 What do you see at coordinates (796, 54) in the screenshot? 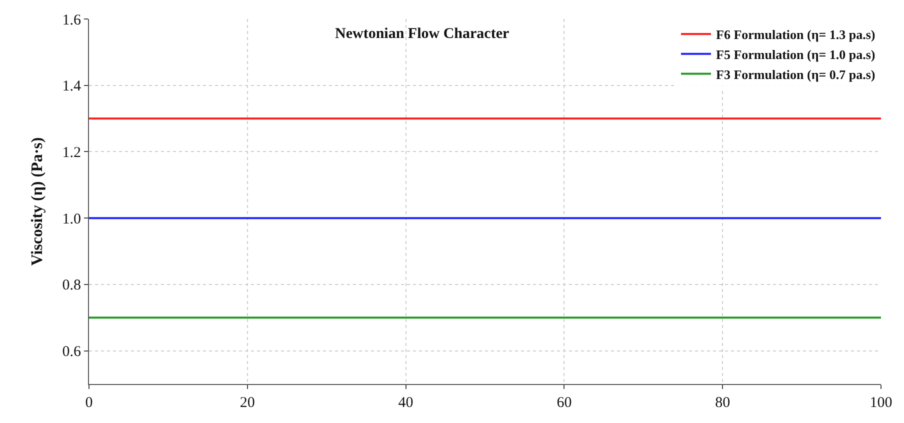
I see `legend-label: F5 Formulation (η= 1.0 pa.s)` at bounding box center [796, 54].